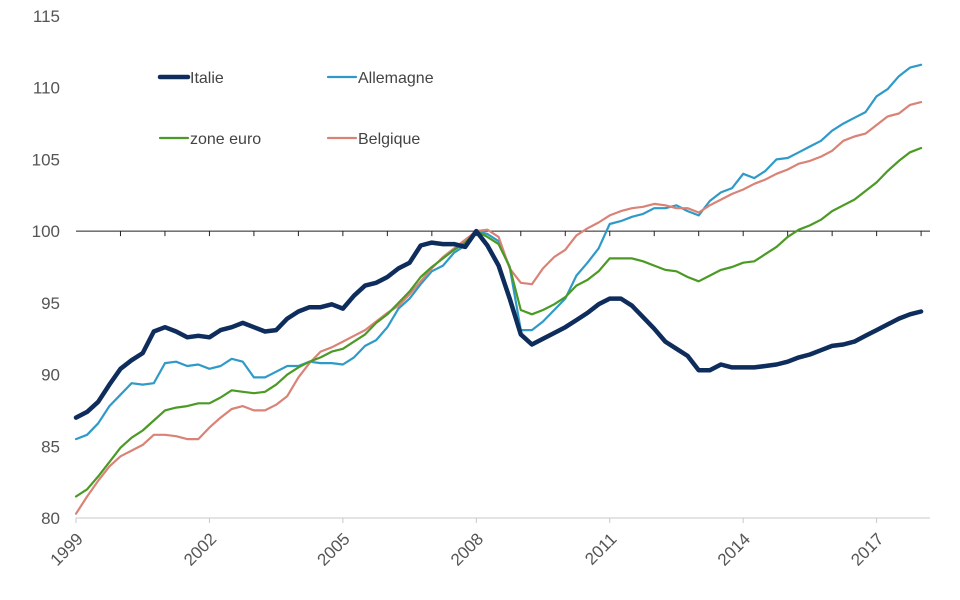 The width and height of the screenshot is (960, 600). What do you see at coordinates (600, 548) in the screenshot?
I see `x-tick-label: 2011` at bounding box center [600, 548].